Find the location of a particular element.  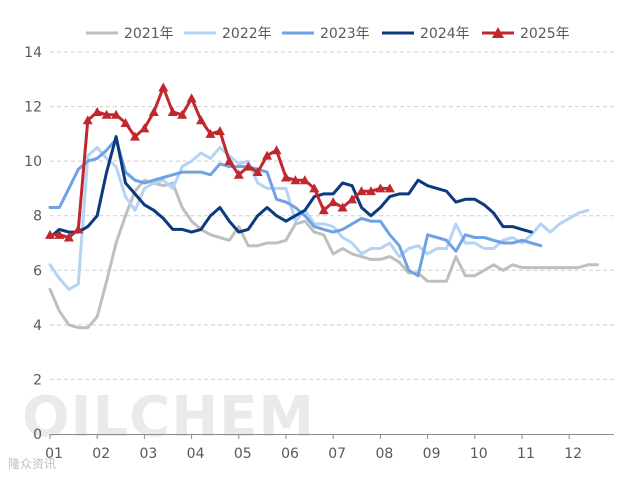

watermark: OILCHEM 隆众资讯 is located at coordinates (161, 428).